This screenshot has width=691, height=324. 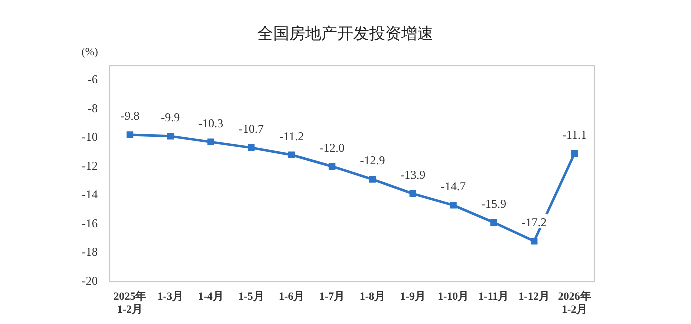 What do you see at coordinates (575, 303) in the screenshot?
I see `x-tick-label: 2026年 1-2月` at bounding box center [575, 303].